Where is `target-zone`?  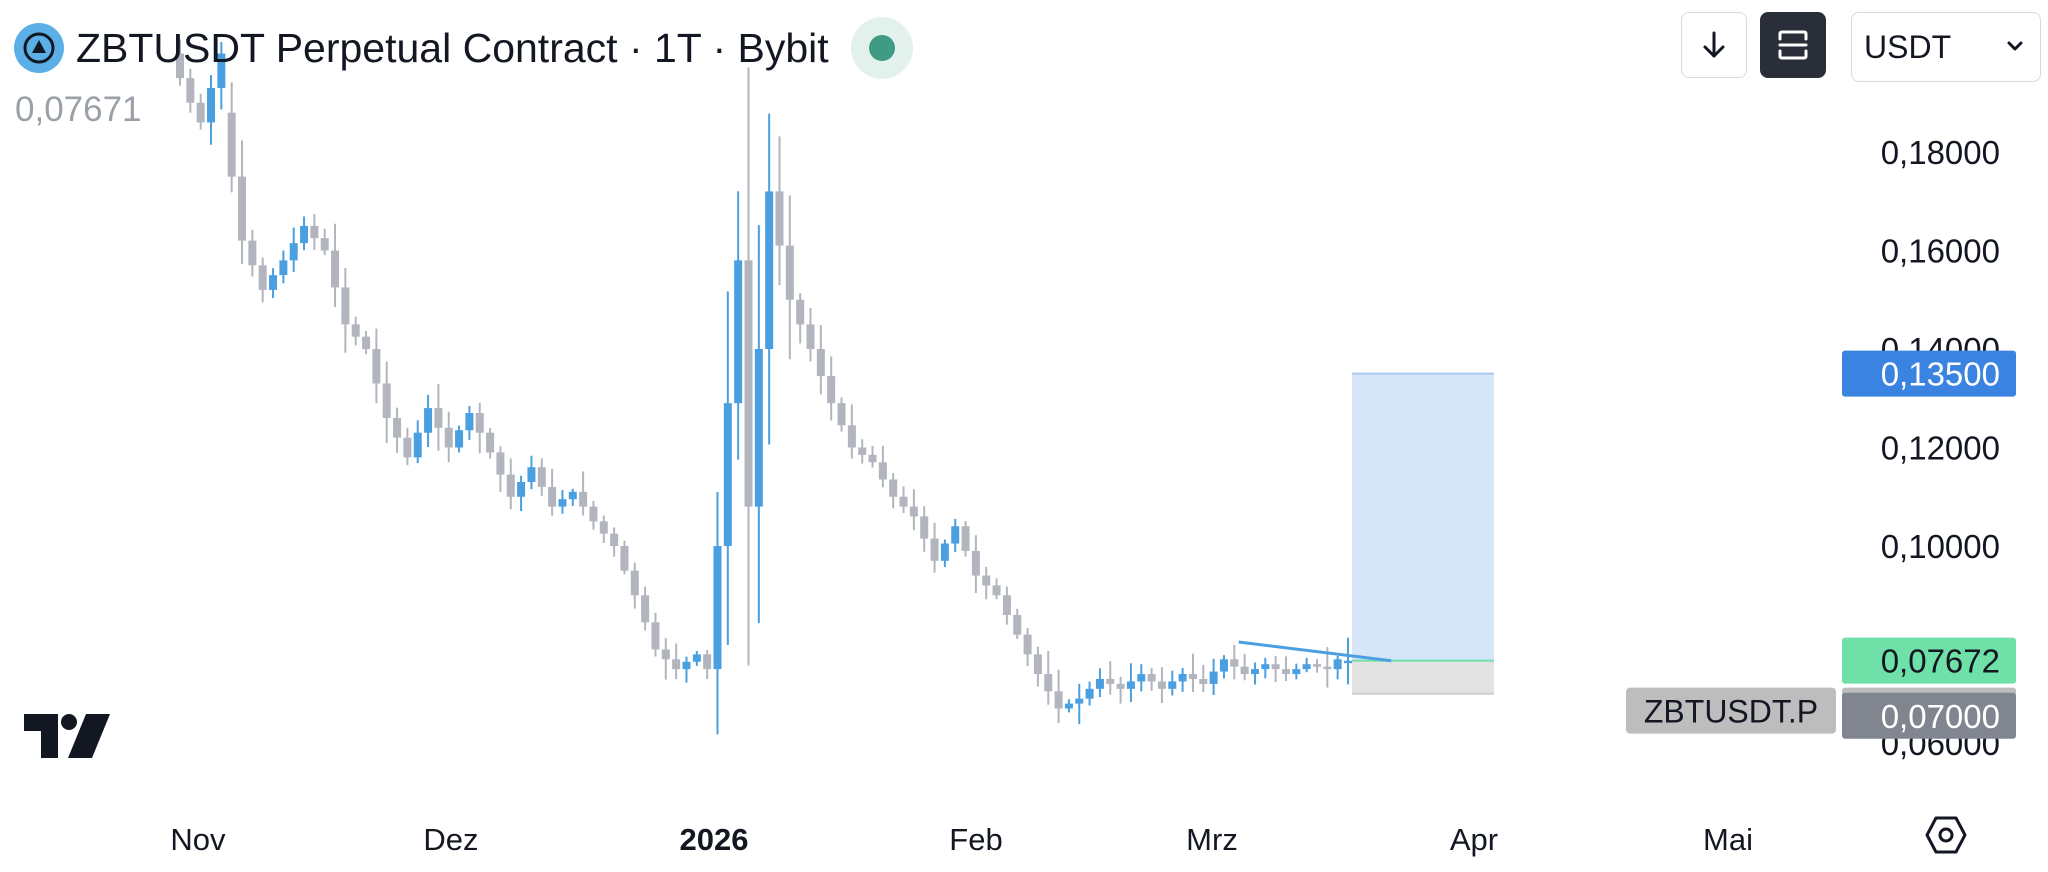
target-zone is located at coordinates (1423, 517).